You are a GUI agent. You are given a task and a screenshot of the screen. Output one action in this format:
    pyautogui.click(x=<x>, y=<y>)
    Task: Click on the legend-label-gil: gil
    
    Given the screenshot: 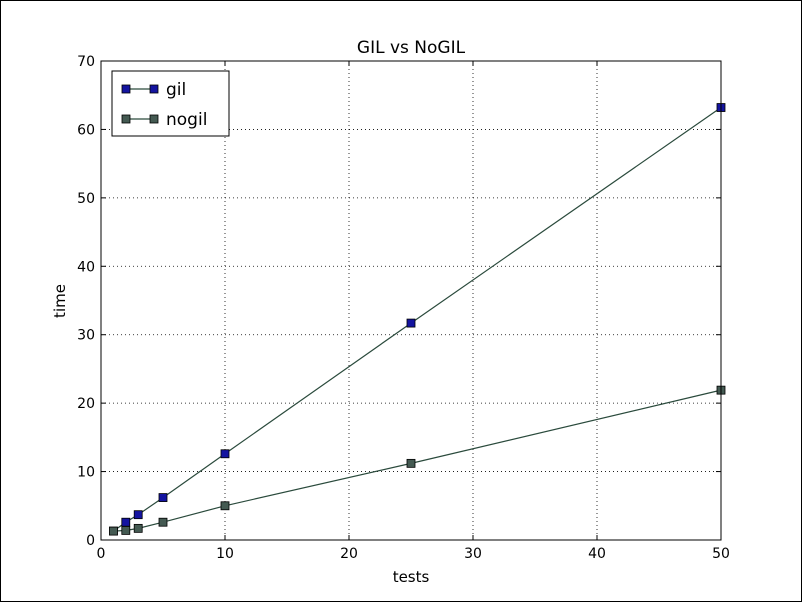 What is the action you would take?
    pyautogui.click(x=176, y=90)
    